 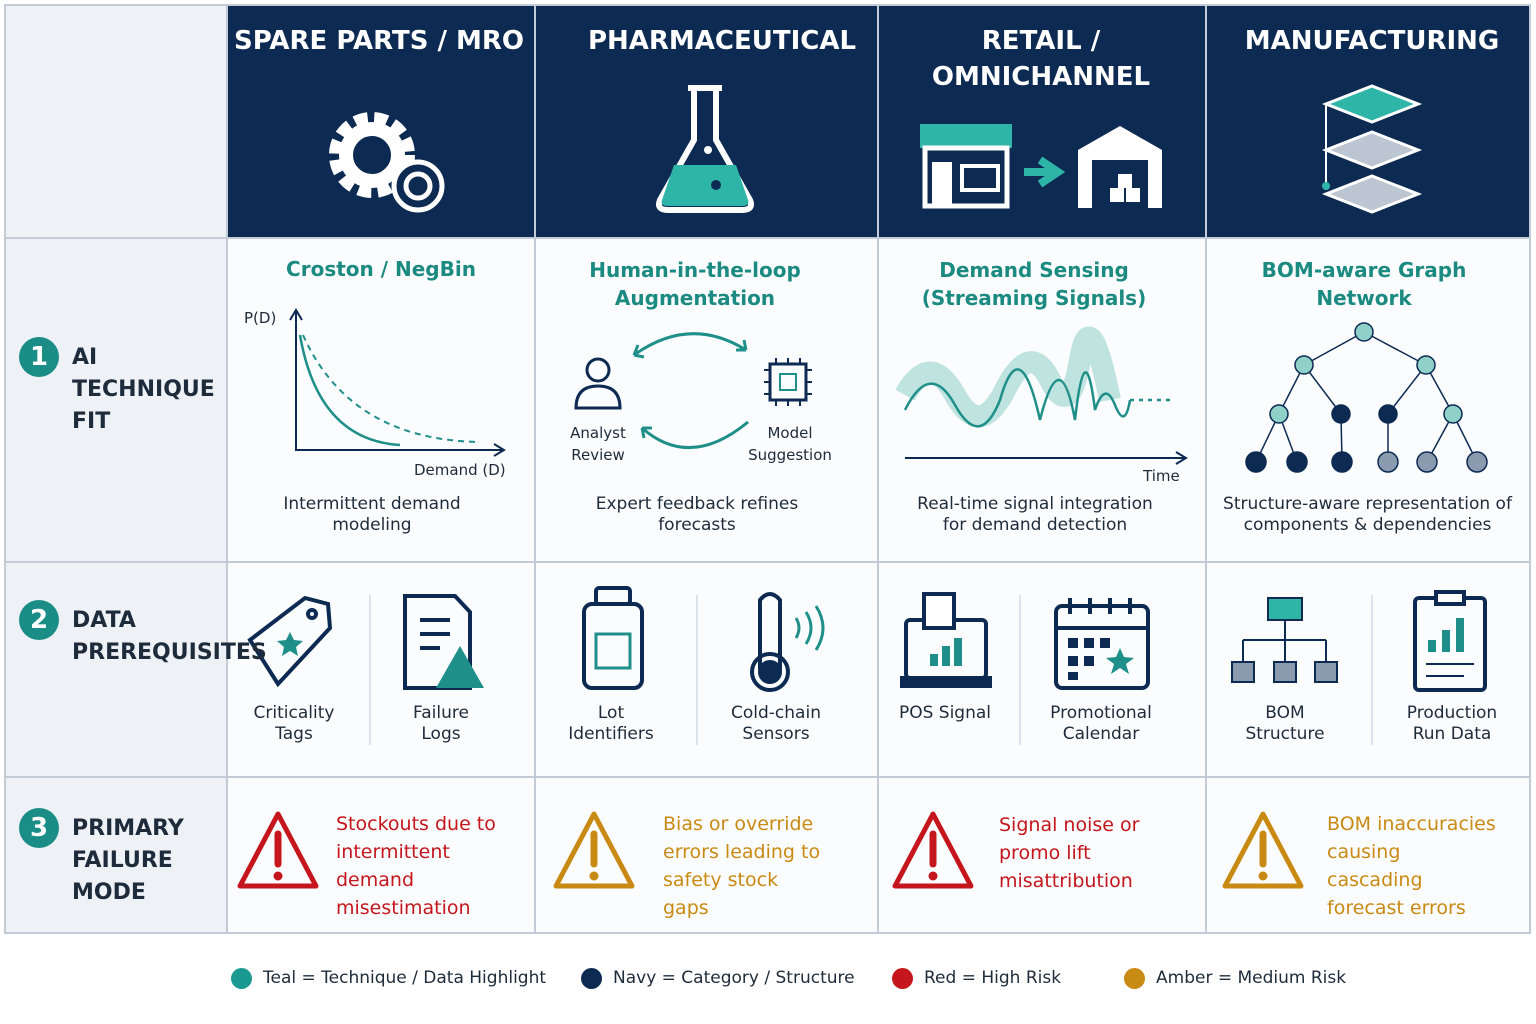 I want to click on signal-plot, so click(x=1041, y=395).